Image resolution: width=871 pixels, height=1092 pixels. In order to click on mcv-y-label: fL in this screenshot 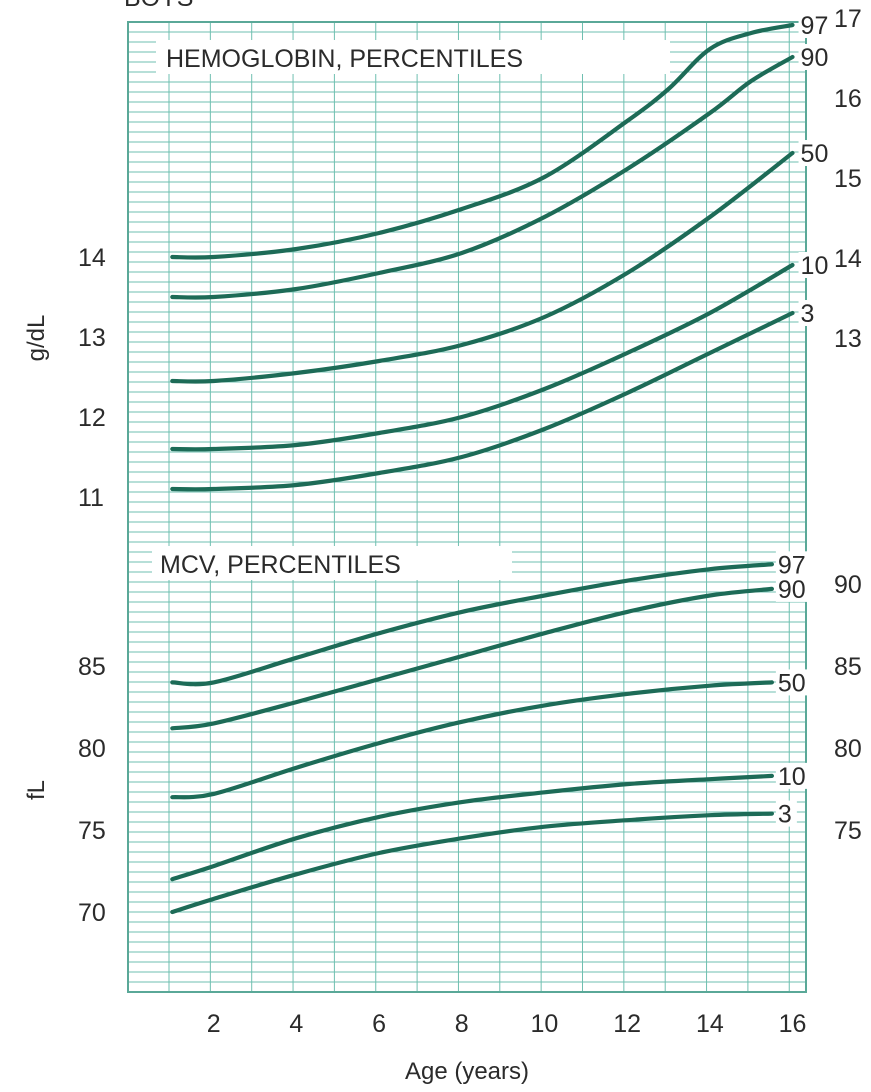, I will do `click(36, 790)`.